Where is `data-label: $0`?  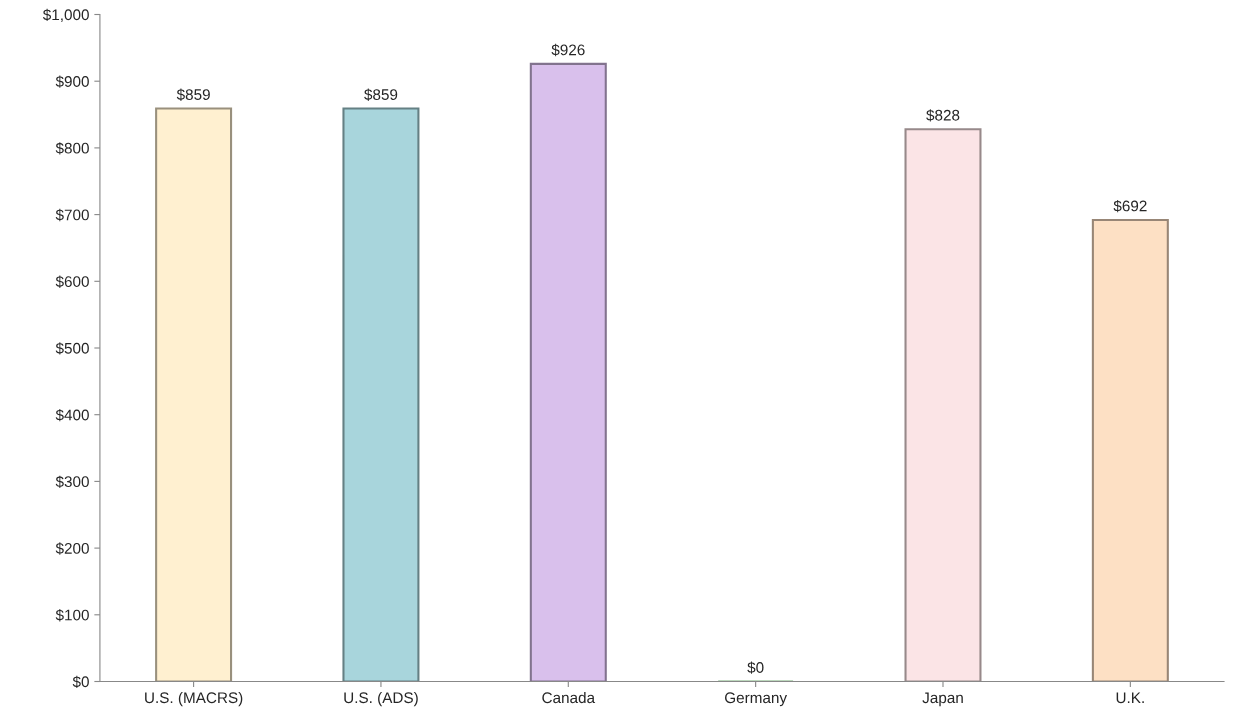
data-label: $0 is located at coordinates (755, 667).